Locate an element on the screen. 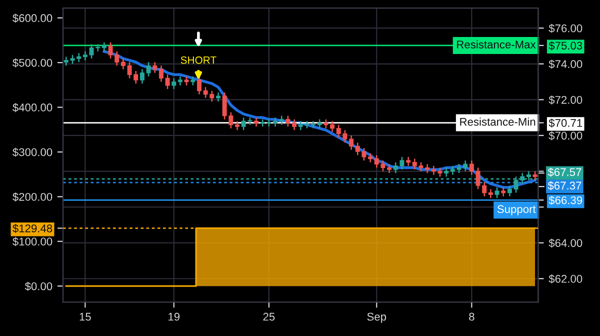 This screenshot has width=600, height=336. y2-tick-label: $75.03 is located at coordinates (565, 45).